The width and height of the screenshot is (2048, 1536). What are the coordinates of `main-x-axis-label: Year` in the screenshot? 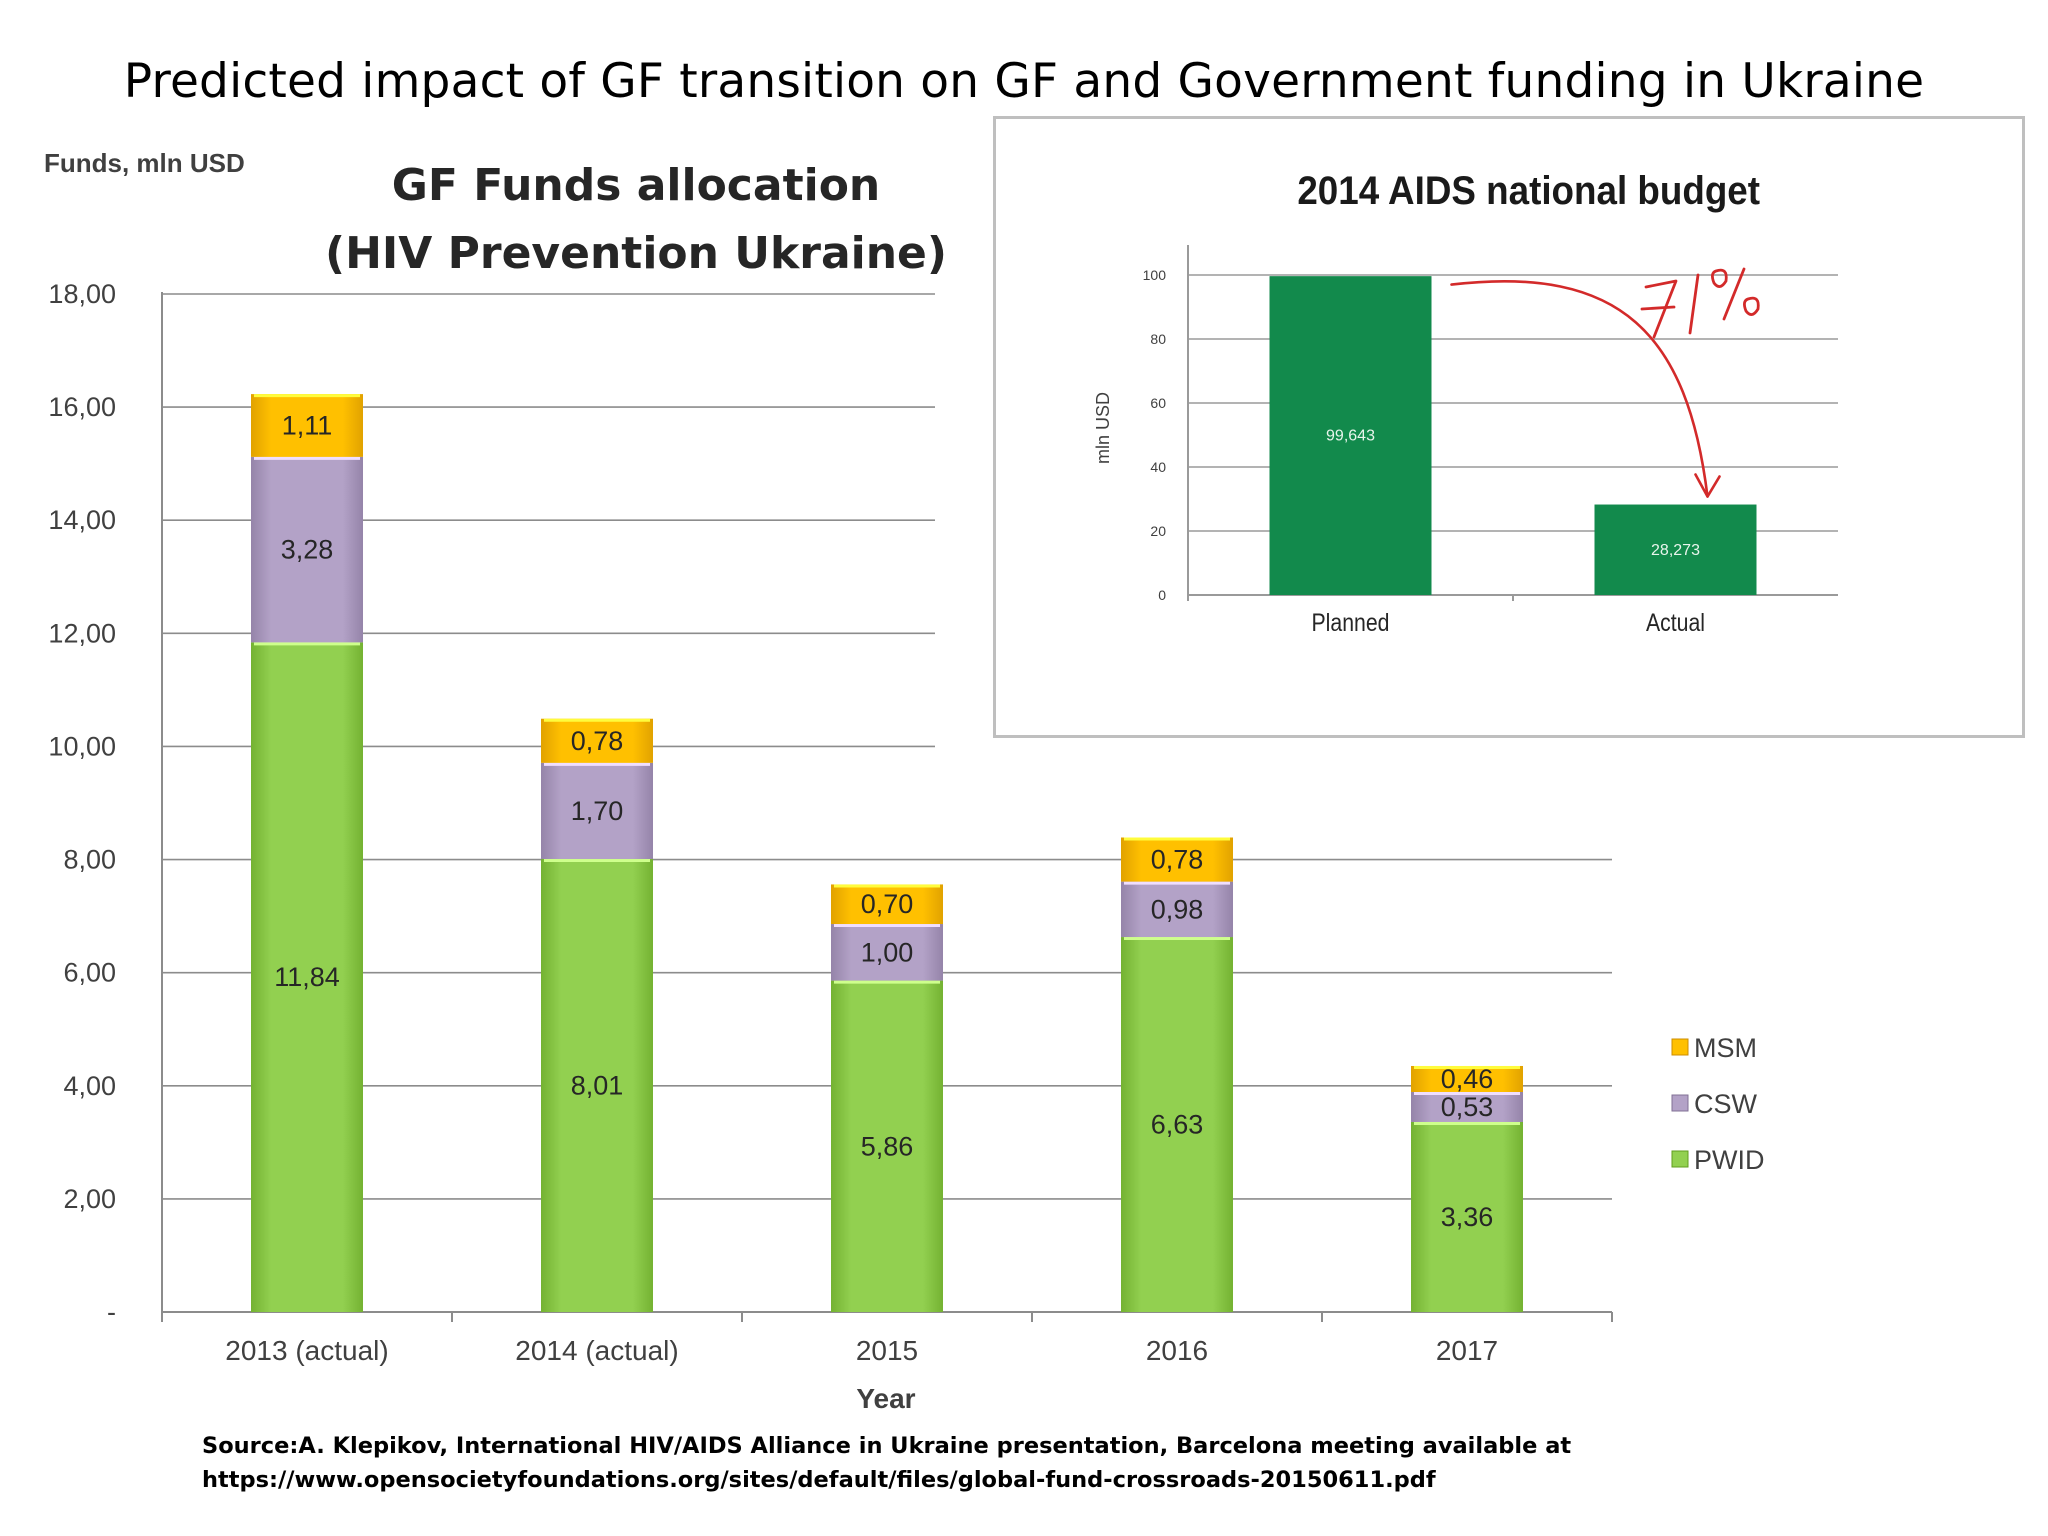 It's located at (885, 1398).